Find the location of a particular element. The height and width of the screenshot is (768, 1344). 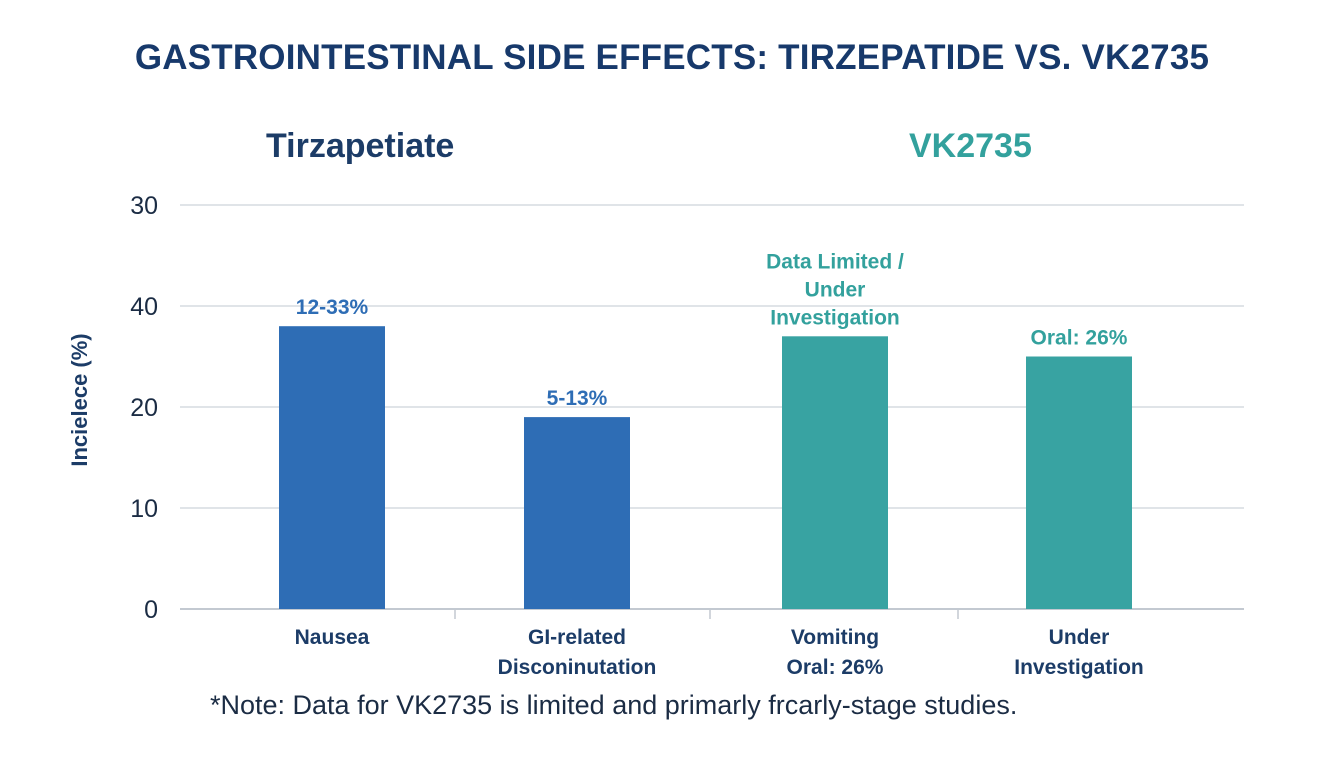

y-tick-label: 40 is located at coordinates (144, 307).